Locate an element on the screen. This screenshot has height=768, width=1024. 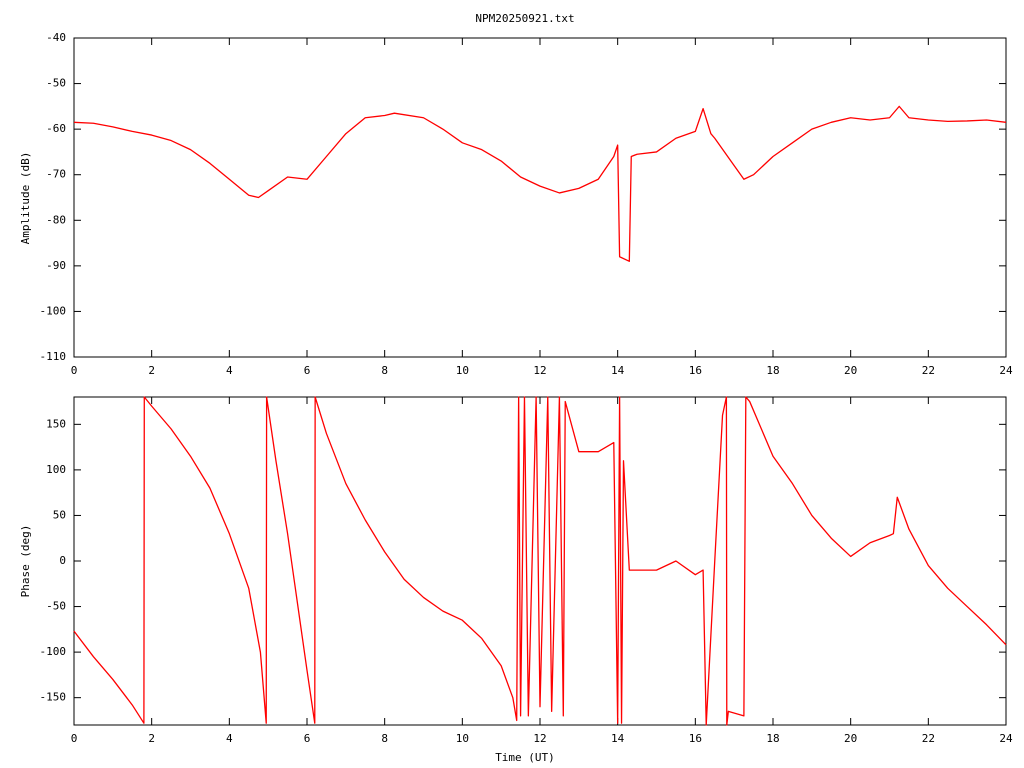
y-tick-label: 50 is located at coordinates (59, 514).